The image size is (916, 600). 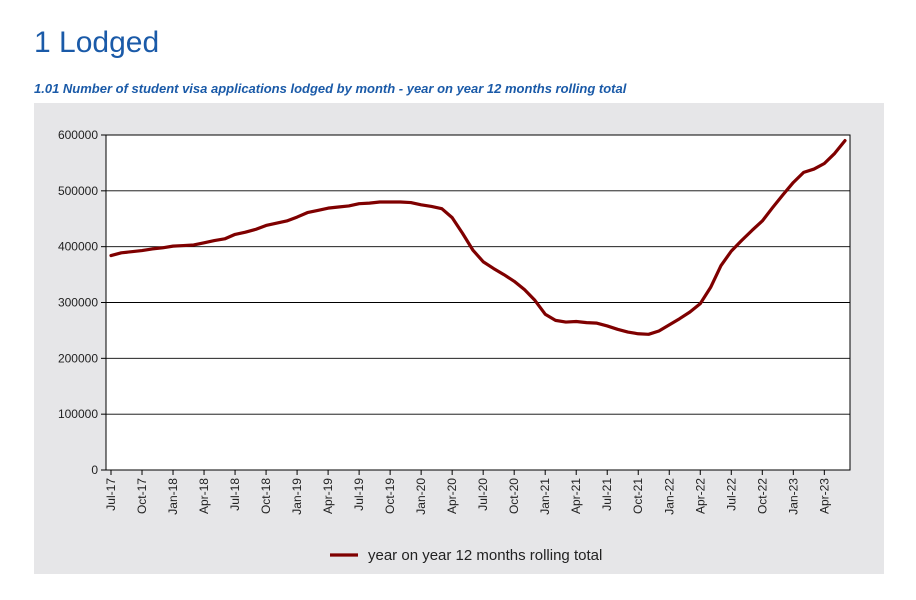 I want to click on x-tick-label: Jul-19, so click(x=359, y=494).